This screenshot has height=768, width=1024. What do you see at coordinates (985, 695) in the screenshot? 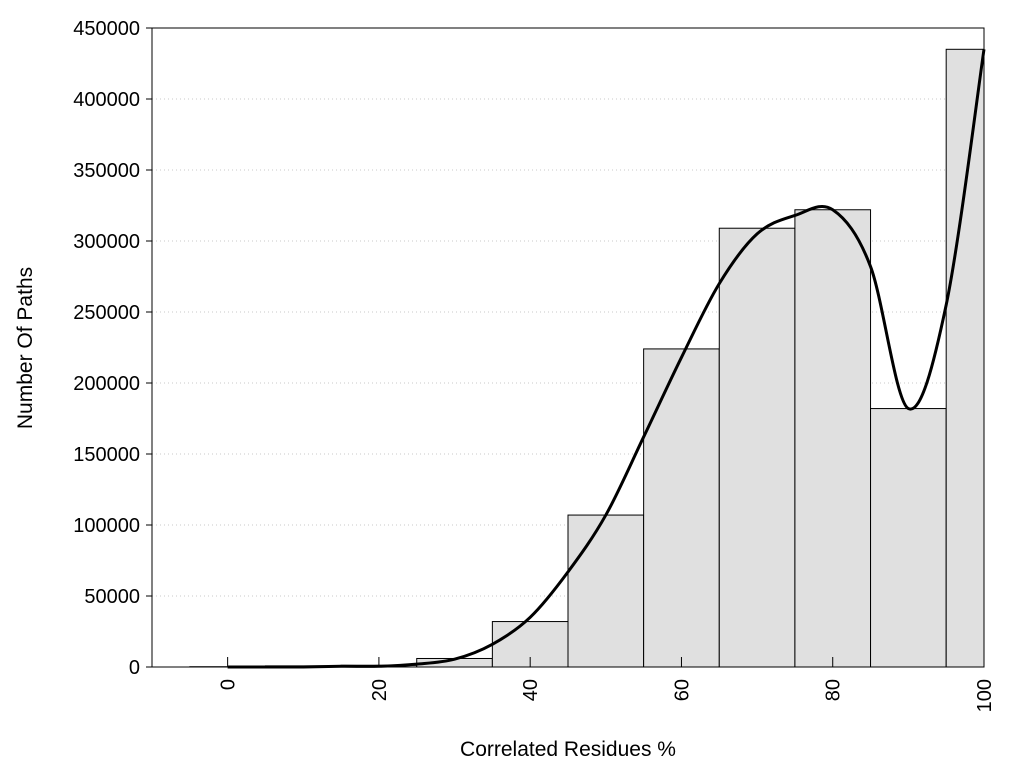
I see `x-tick-label: 100` at bounding box center [985, 695].